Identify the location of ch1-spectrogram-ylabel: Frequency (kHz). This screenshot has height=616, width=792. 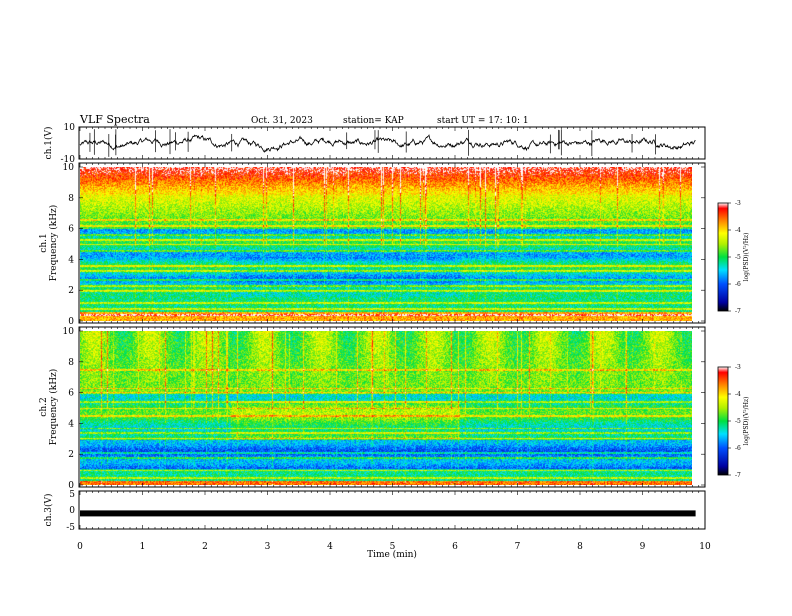
(53, 243).